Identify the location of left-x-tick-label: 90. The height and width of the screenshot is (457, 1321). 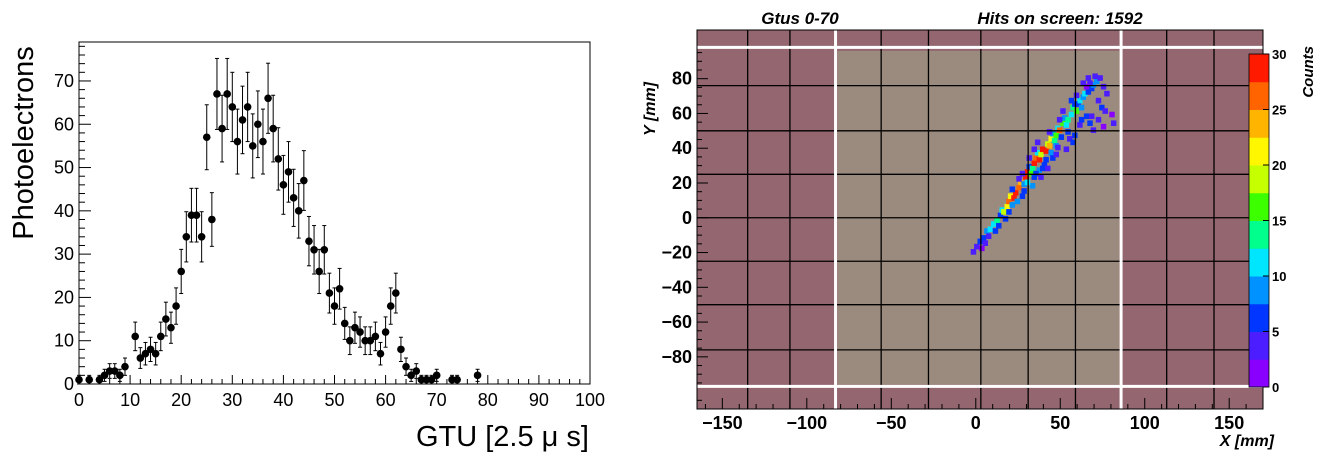
(539, 400).